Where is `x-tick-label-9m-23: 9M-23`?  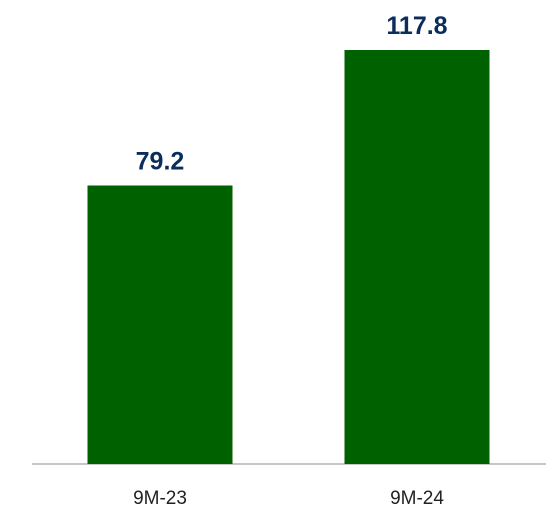 x-tick-label-9m-23: 9M-23 is located at coordinates (160, 498).